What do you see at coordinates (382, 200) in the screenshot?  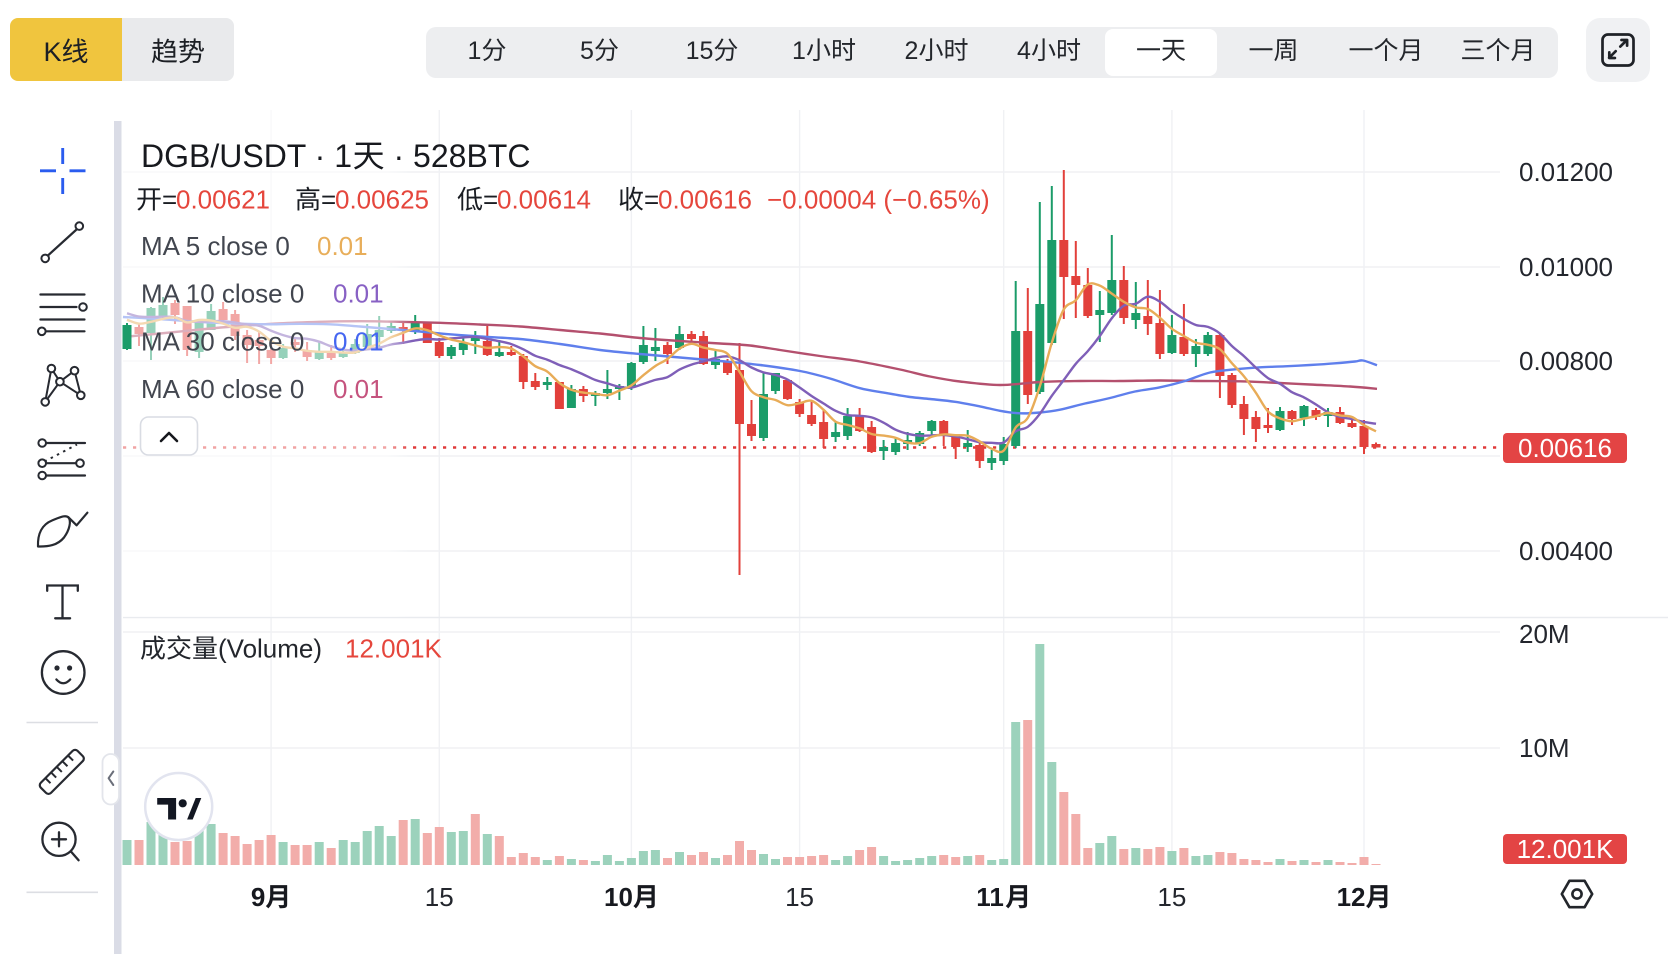 I see `svg-text: 0.00625` at bounding box center [382, 200].